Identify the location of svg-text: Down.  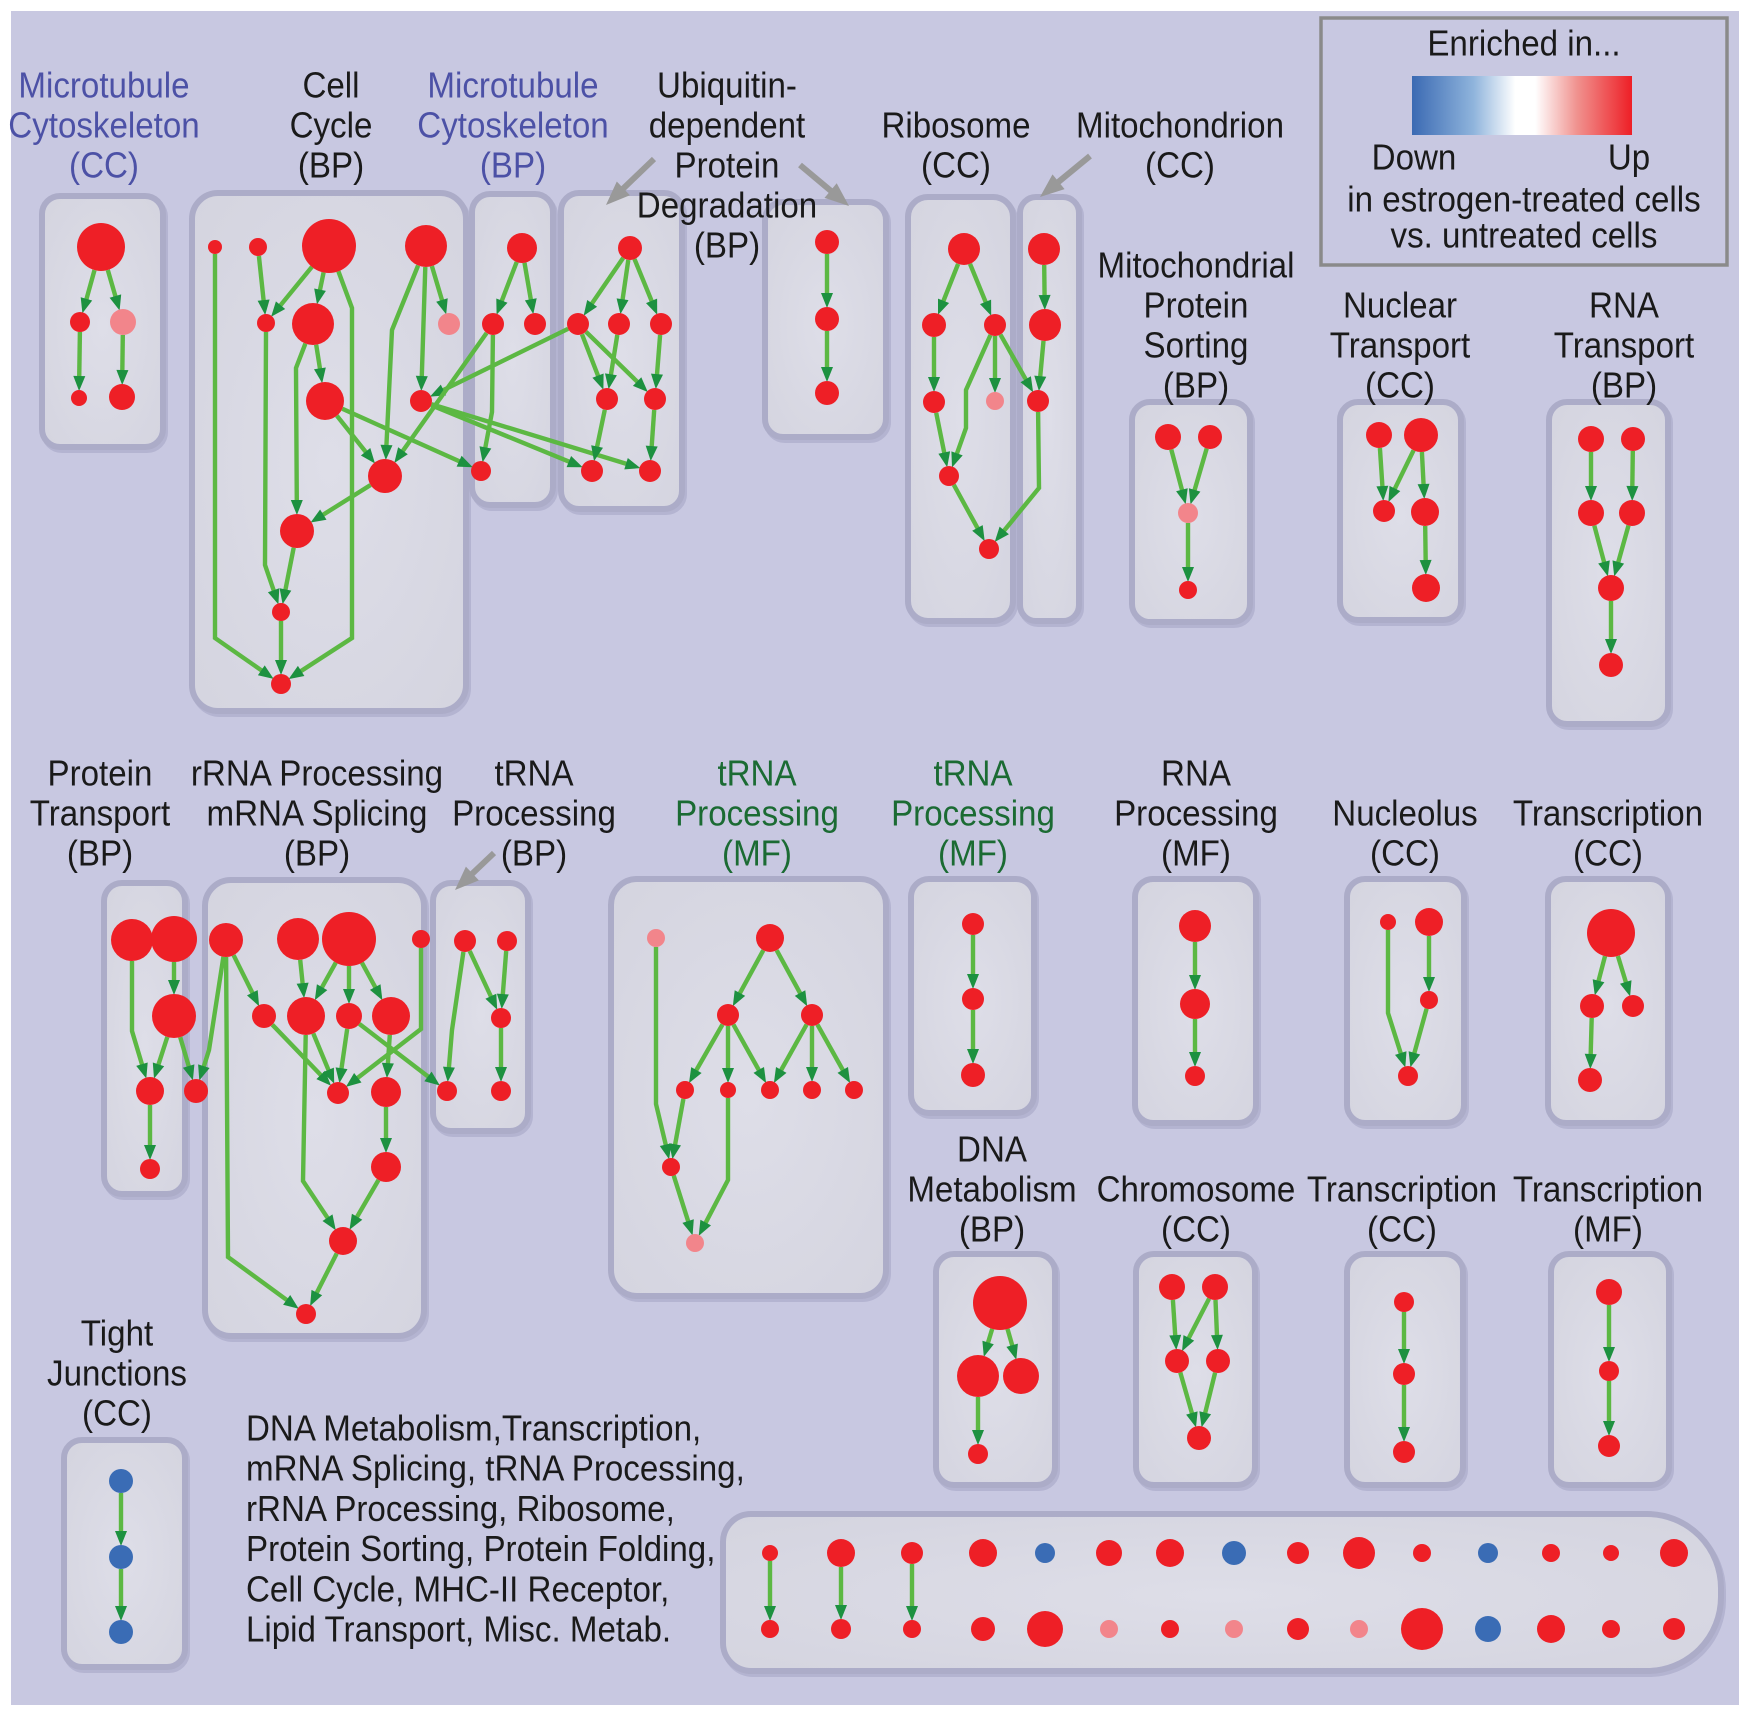
(1414, 157).